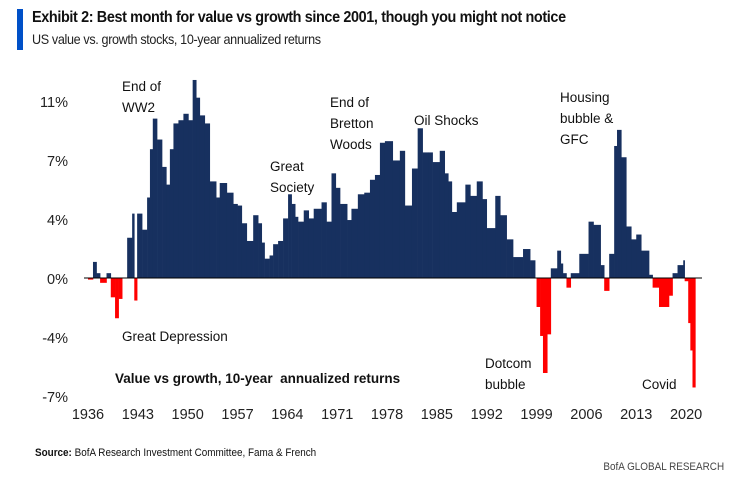 The height and width of the screenshot is (480, 738). I want to click on y-tick-label: -4%, so click(55, 339).